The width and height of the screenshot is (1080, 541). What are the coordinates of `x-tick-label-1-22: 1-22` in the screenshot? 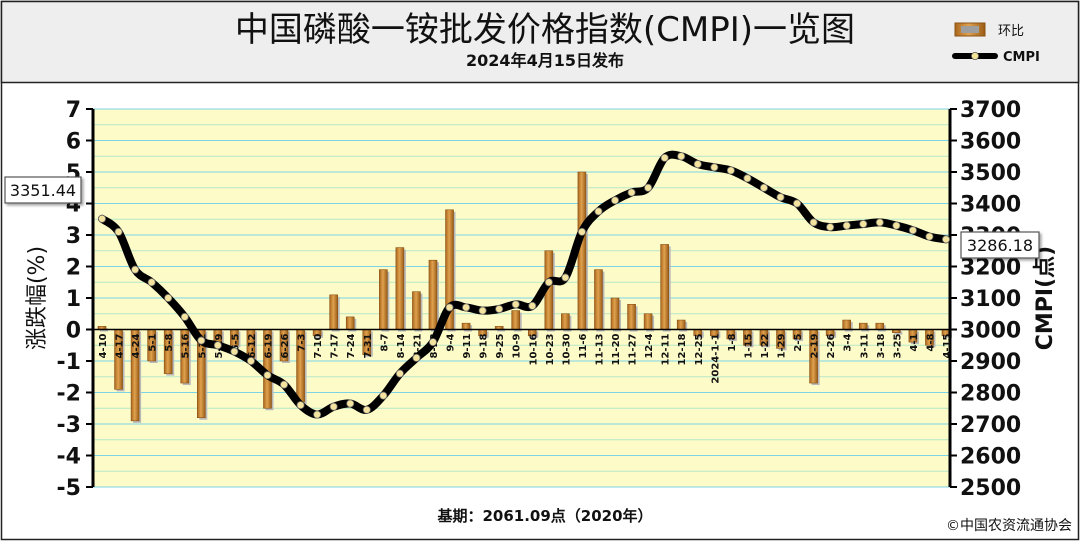 It's located at (765, 345).